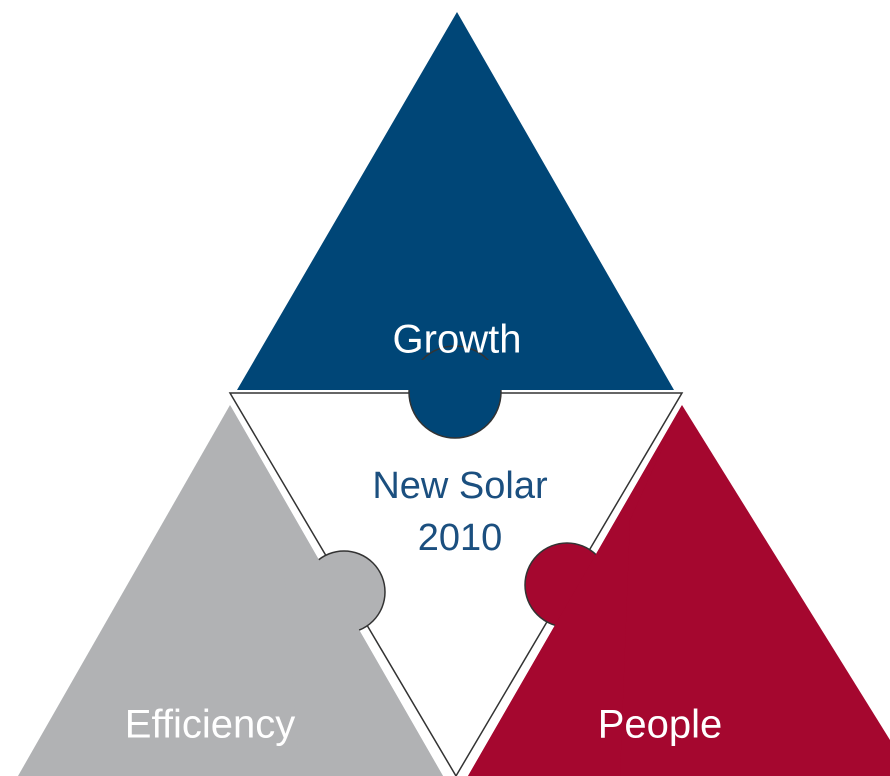  What do you see at coordinates (210, 725) in the screenshot?
I see `segment-label: Efficiency` at bounding box center [210, 725].